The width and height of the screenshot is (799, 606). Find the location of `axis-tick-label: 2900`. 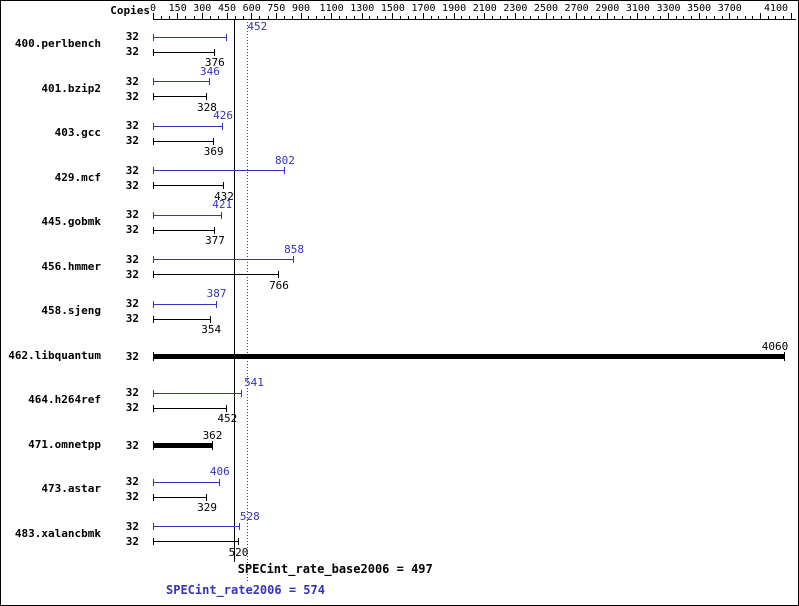

axis-tick-label: 2900 is located at coordinates (607, 8).